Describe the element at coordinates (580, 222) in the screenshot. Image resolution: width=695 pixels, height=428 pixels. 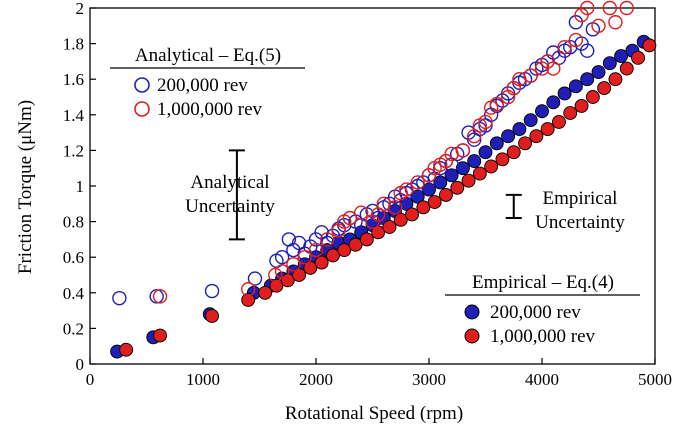
I see `empirical-uncertainty-line2: Uncertainty` at that location.